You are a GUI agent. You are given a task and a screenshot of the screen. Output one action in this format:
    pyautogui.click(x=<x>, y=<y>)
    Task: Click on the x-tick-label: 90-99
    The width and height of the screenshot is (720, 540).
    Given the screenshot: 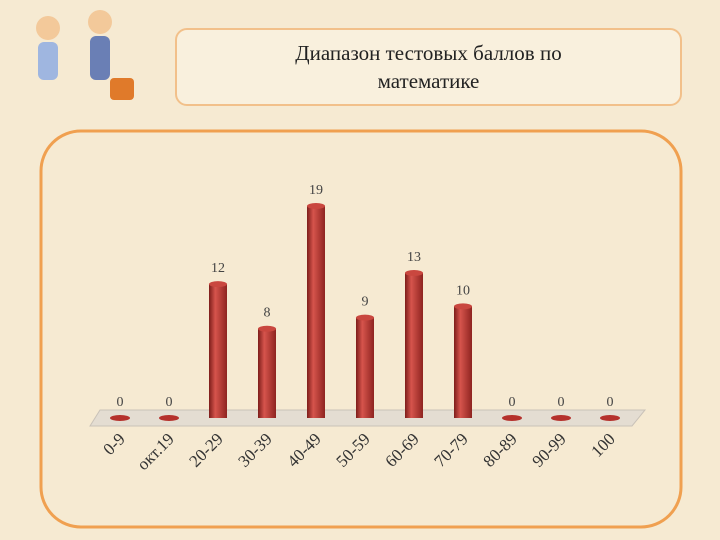 What is the action you would take?
    pyautogui.click(x=548, y=449)
    